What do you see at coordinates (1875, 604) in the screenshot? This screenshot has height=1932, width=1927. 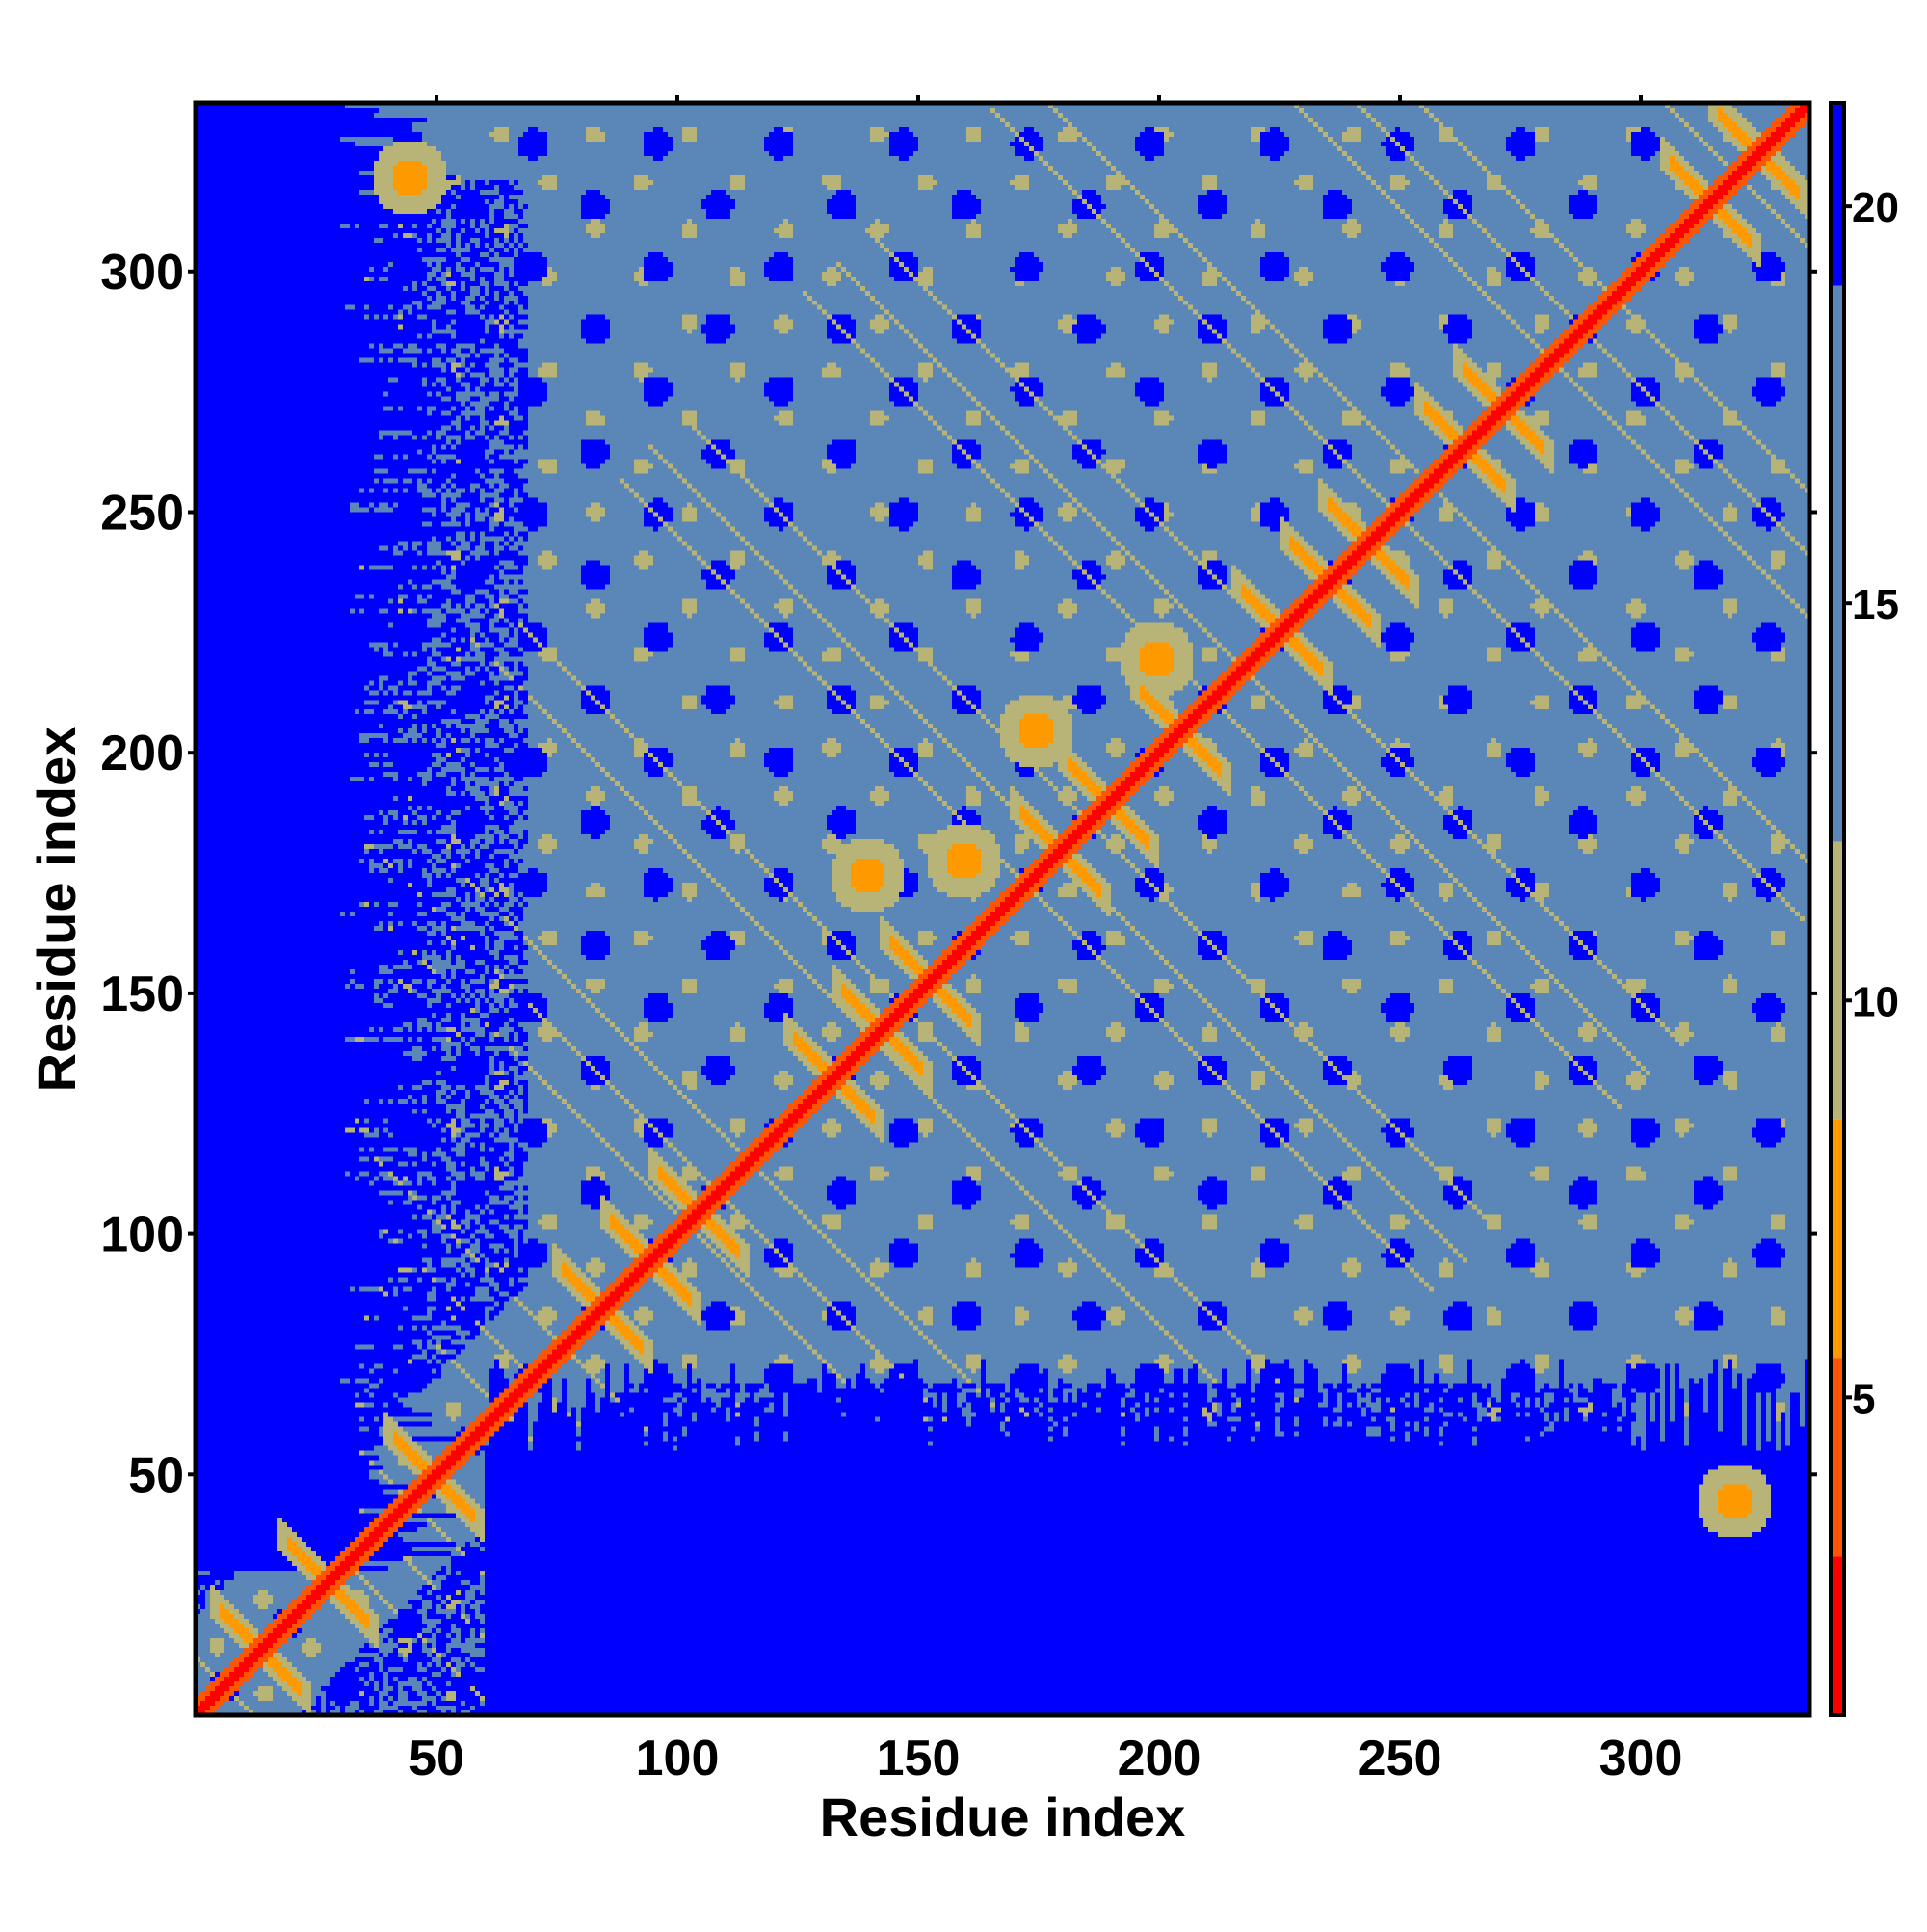 I see `colorbar-tick-label: 15` at bounding box center [1875, 604].